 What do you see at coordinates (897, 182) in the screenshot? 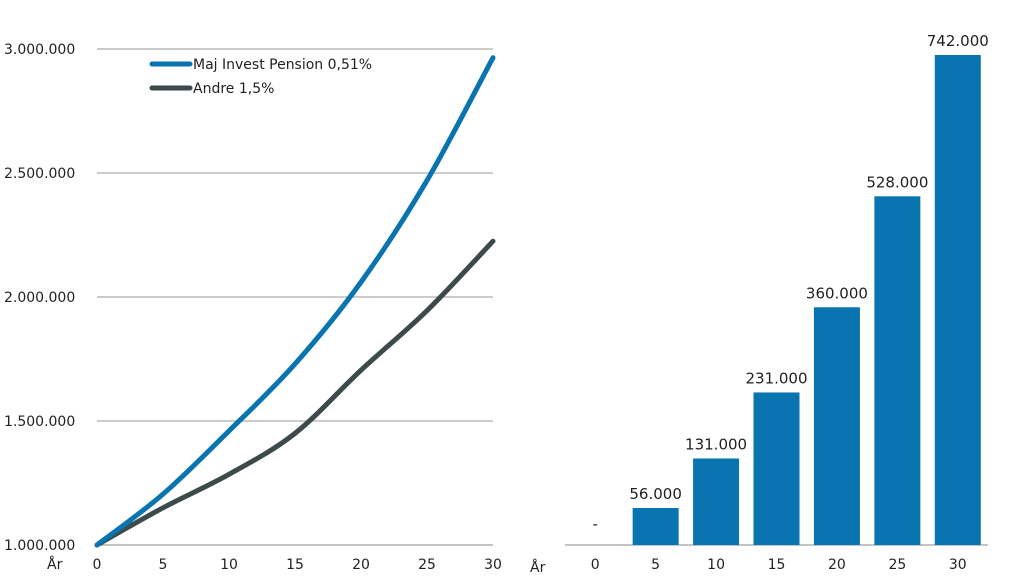
I see `bar-value-label: 528.000` at bounding box center [897, 182].